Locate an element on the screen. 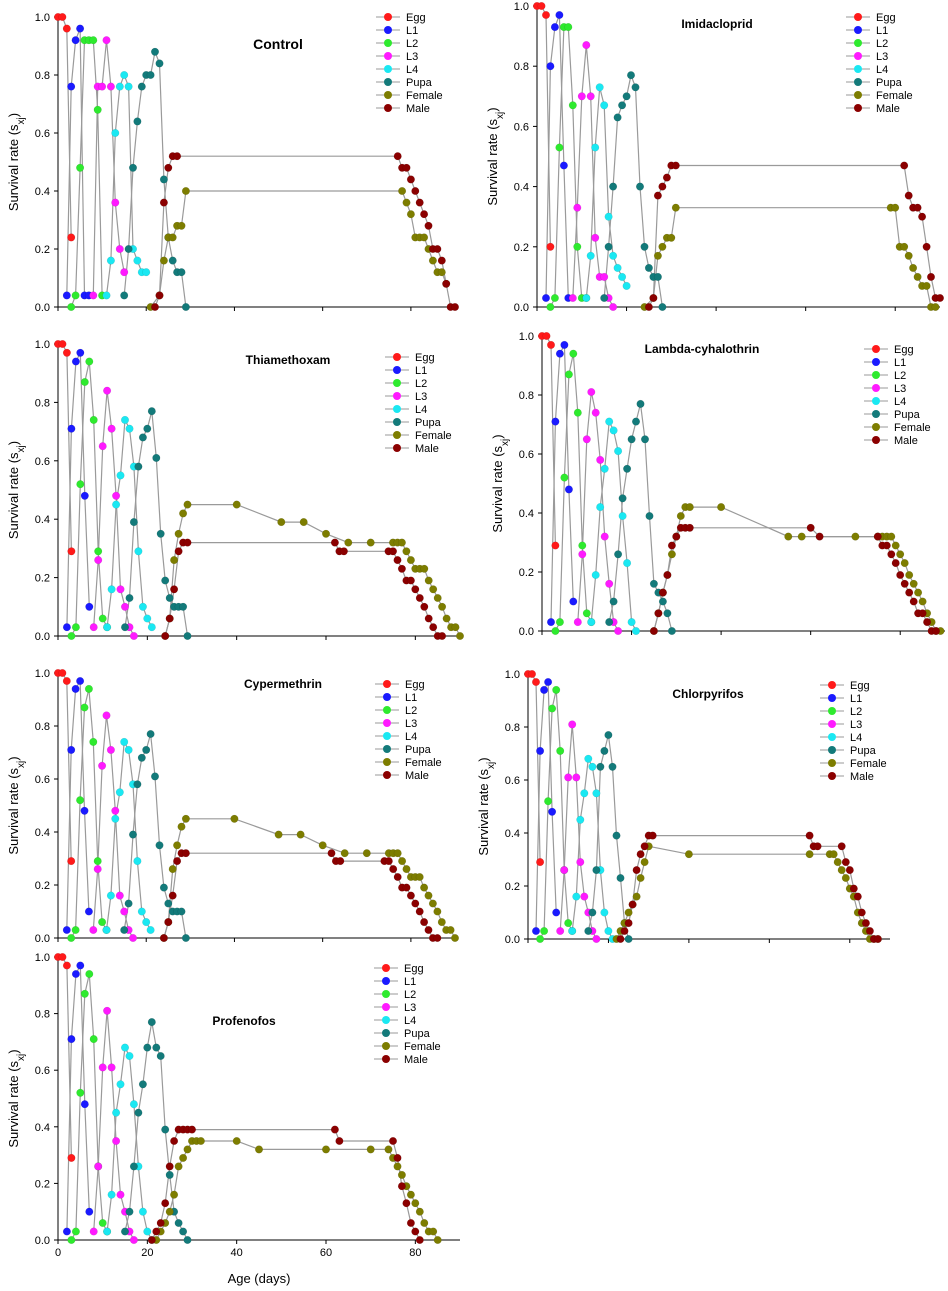 Image resolution: width=948 pixels, height=1291 pixels. series-l1 is located at coordinates (78, 490).